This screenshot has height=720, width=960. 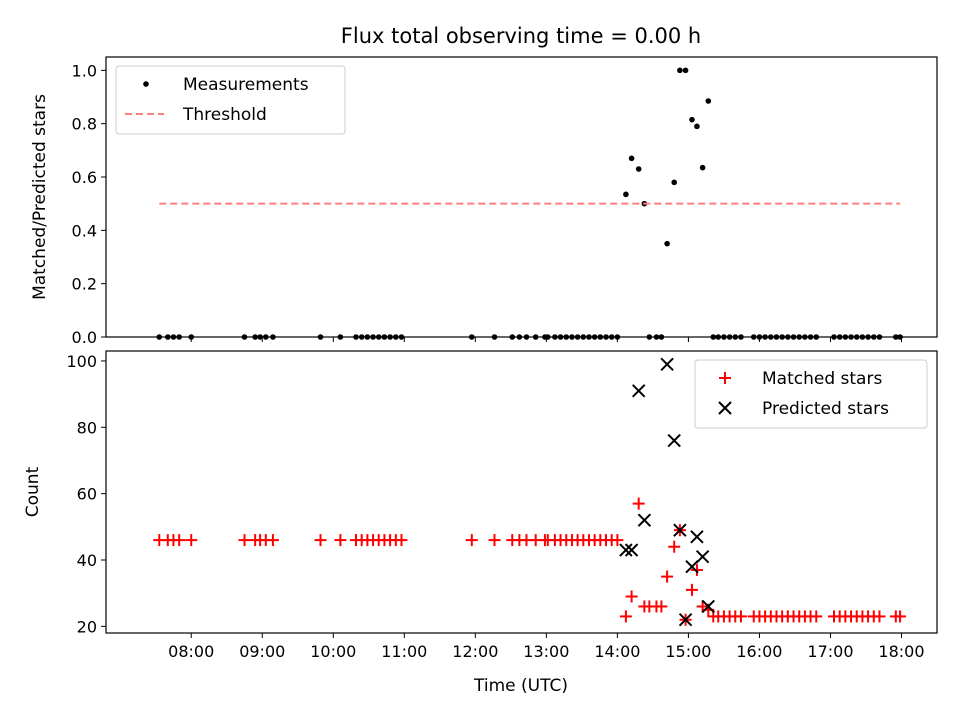 I want to click on predicted-stars-point-4-b, so click(x=667, y=364).